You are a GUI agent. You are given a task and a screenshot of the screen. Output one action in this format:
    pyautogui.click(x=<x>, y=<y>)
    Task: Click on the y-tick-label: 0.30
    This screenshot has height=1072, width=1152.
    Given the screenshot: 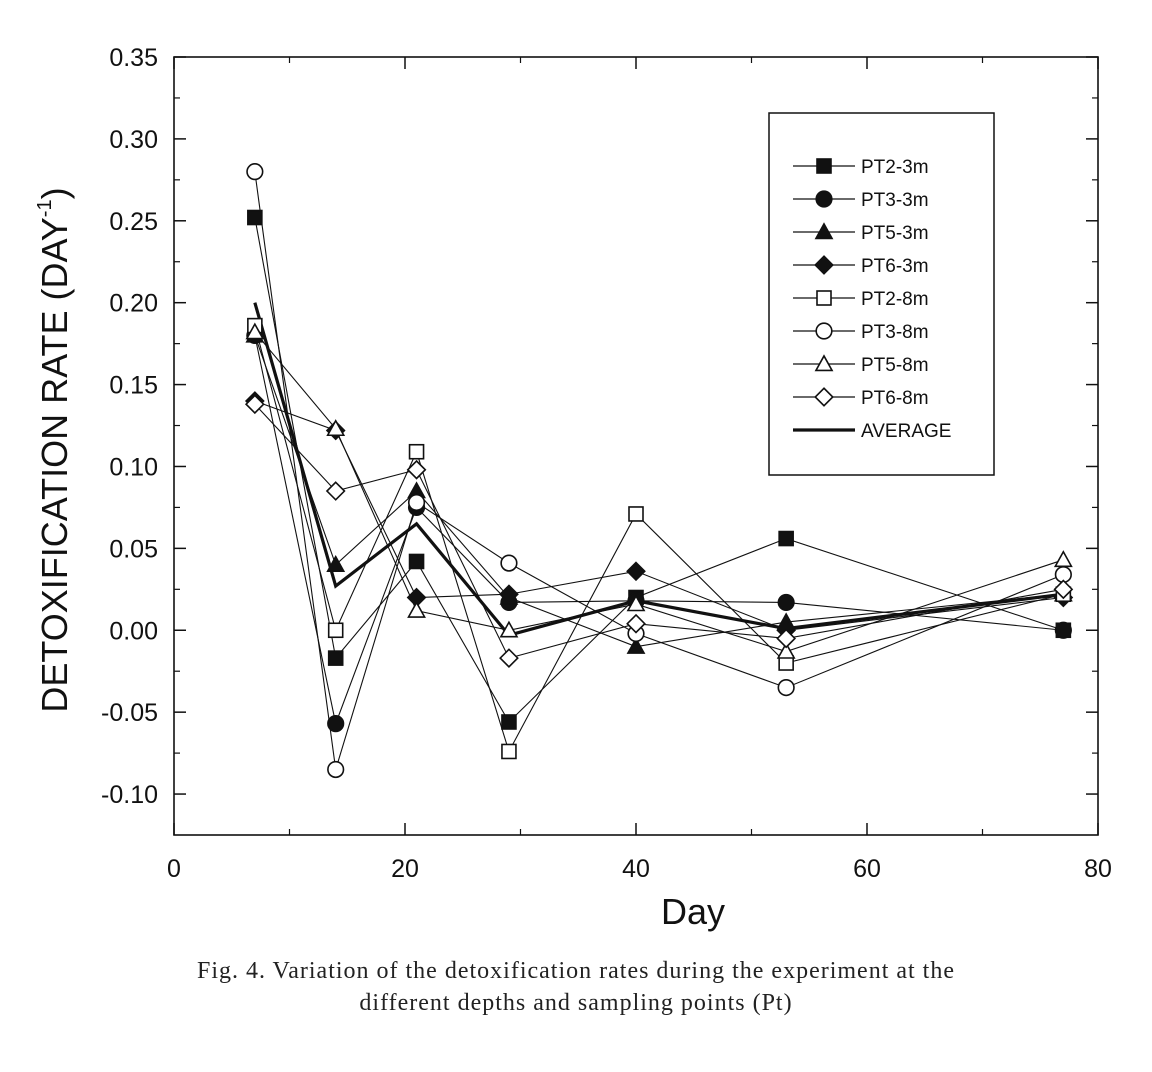 What is the action you would take?
    pyautogui.click(x=133, y=140)
    